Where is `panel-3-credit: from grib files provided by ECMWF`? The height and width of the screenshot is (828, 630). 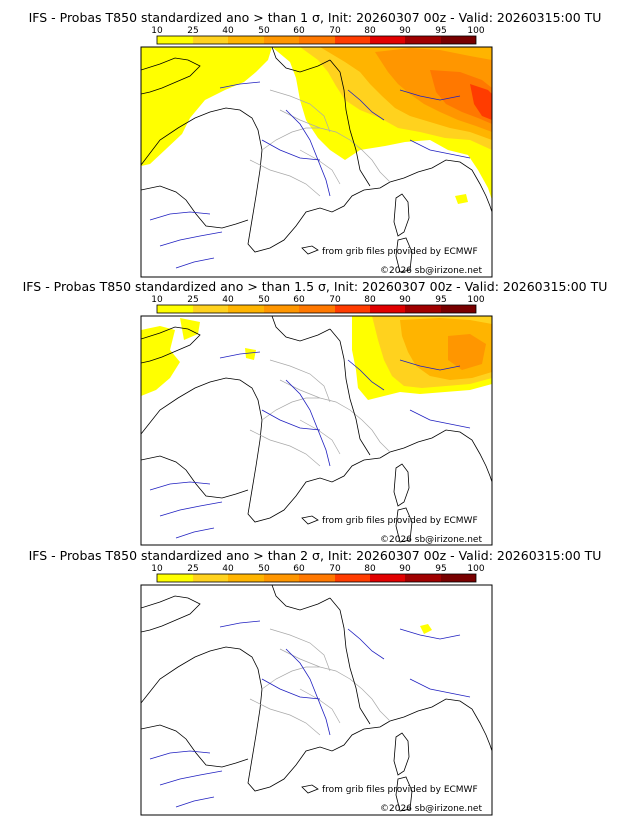 panel-3-credit: from grib files provided by ECMWF is located at coordinates (400, 790).